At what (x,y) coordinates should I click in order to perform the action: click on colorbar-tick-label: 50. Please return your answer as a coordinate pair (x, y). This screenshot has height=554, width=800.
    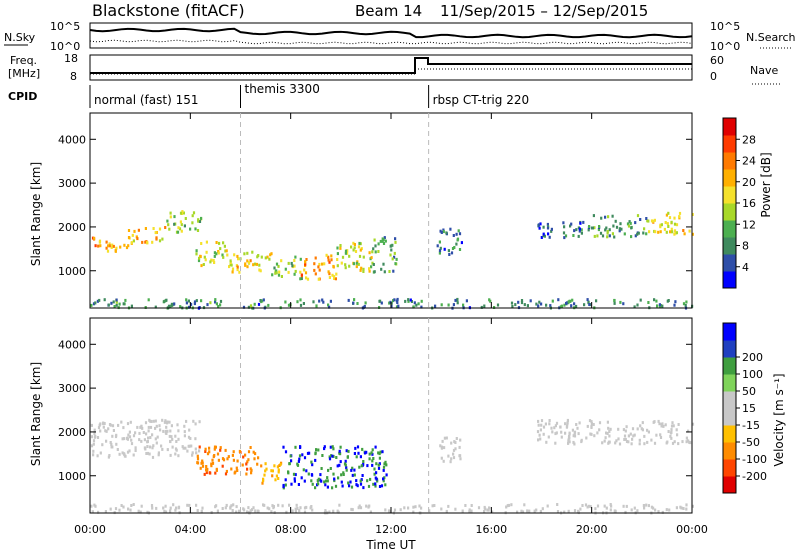
    Looking at the image, I should click on (749, 391).